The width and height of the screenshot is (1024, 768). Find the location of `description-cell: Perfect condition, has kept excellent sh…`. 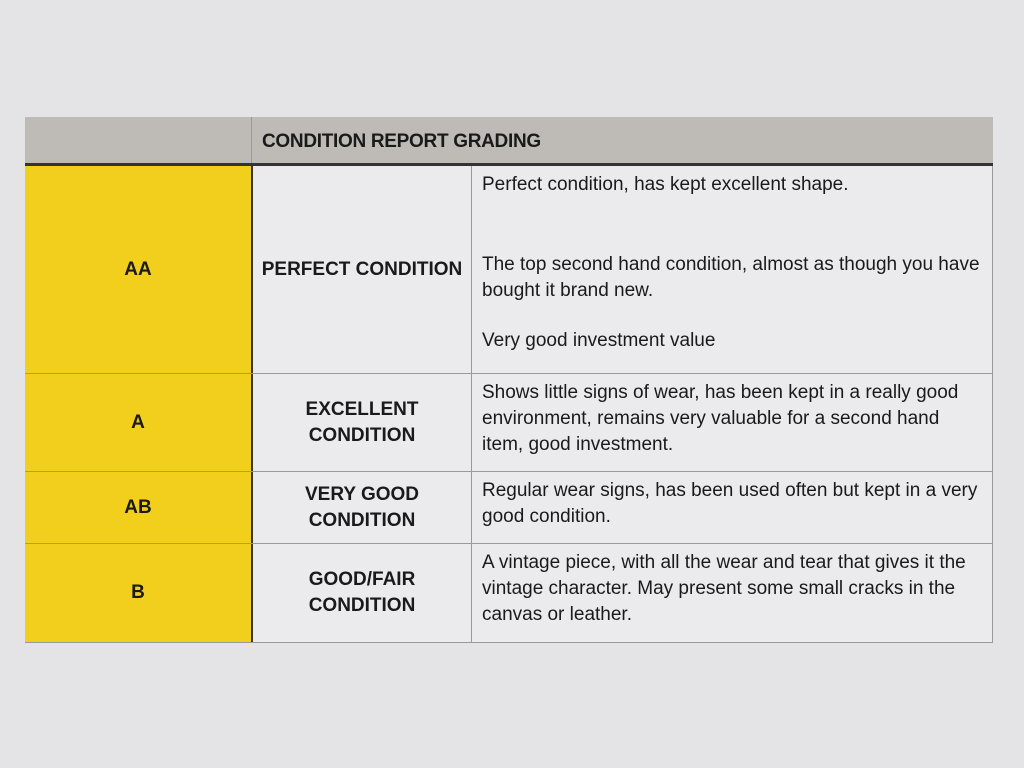

description-cell: Perfect condition, has kept excellent sh… is located at coordinates (732, 269).